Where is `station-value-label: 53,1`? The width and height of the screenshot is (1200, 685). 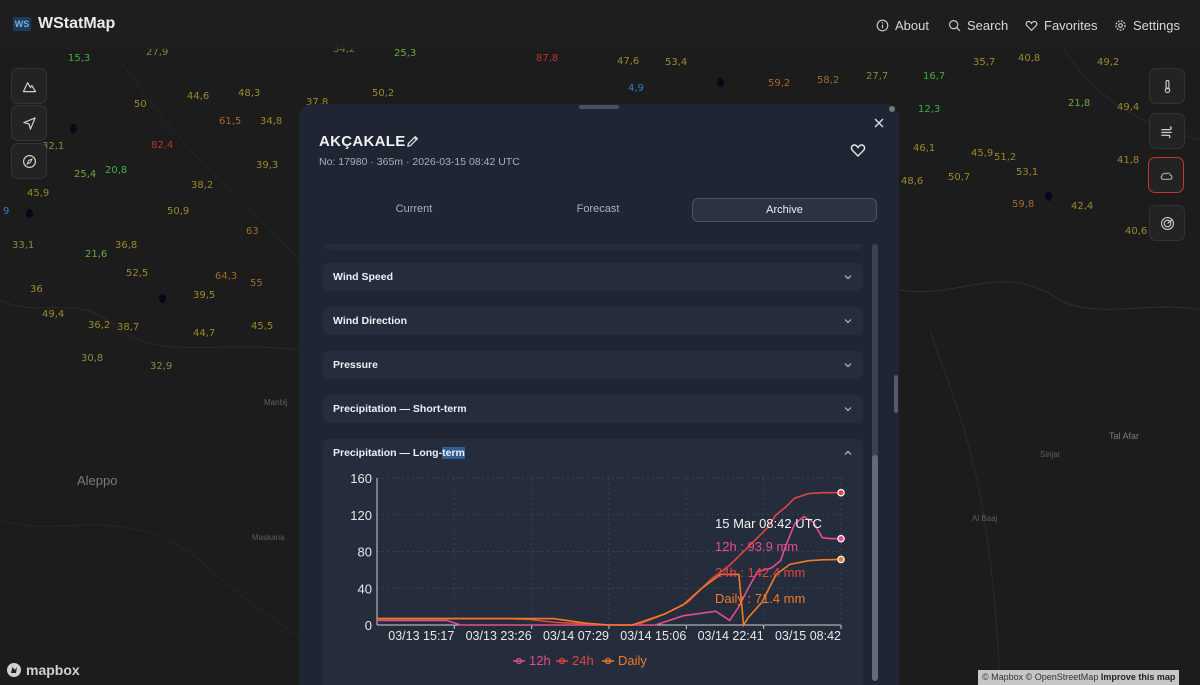 station-value-label: 53,1 is located at coordinates (1027, 172).